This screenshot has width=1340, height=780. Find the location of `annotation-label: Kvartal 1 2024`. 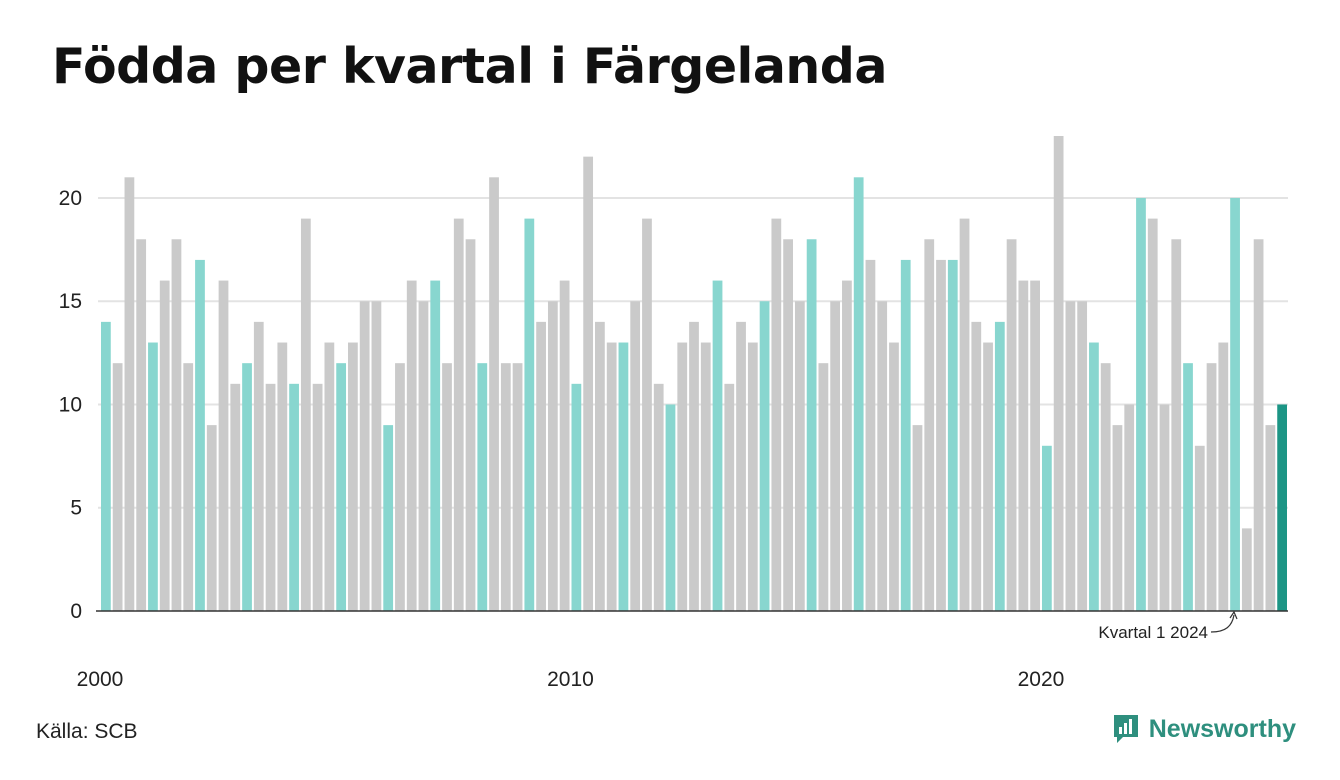

annotation-label: Kvartal 1 2024 is located at coordinates (1153, 632).